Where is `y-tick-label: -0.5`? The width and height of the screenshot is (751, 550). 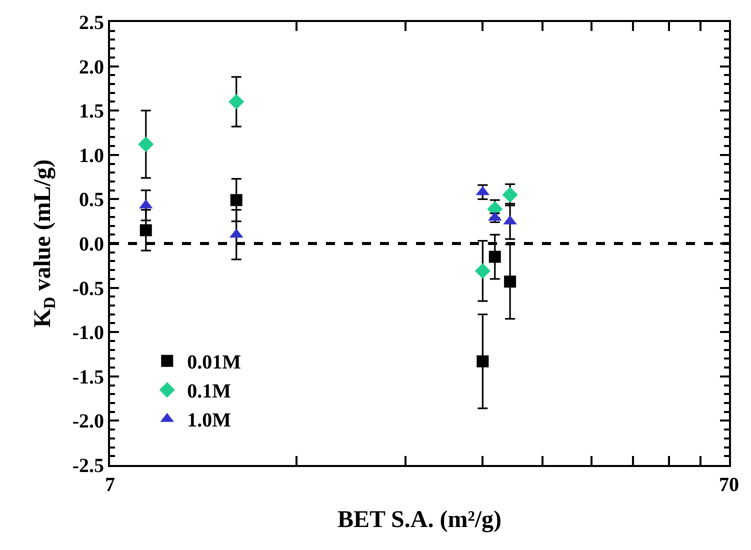 y-tick-label: -0.5 is located at coordinates (88, 289).